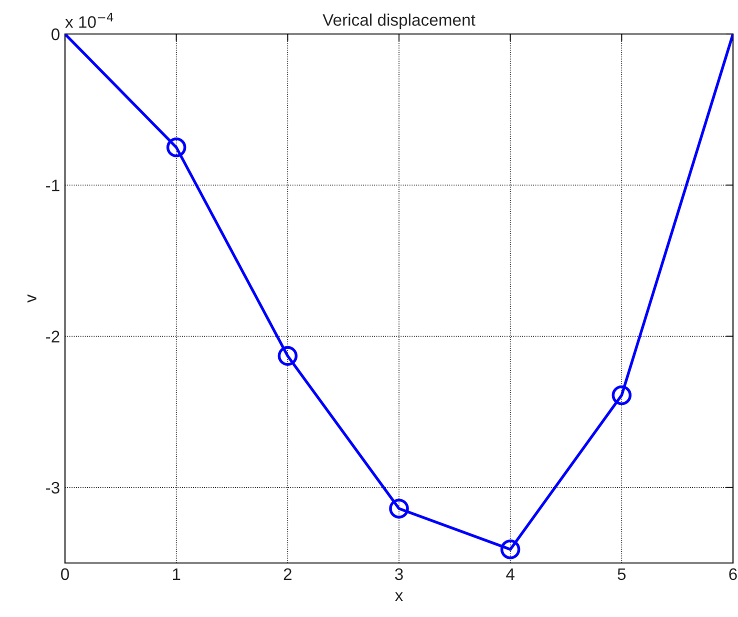 This screenshot has height=617, width=738. I want to click on y-axis-title: v, so click(32, 298).